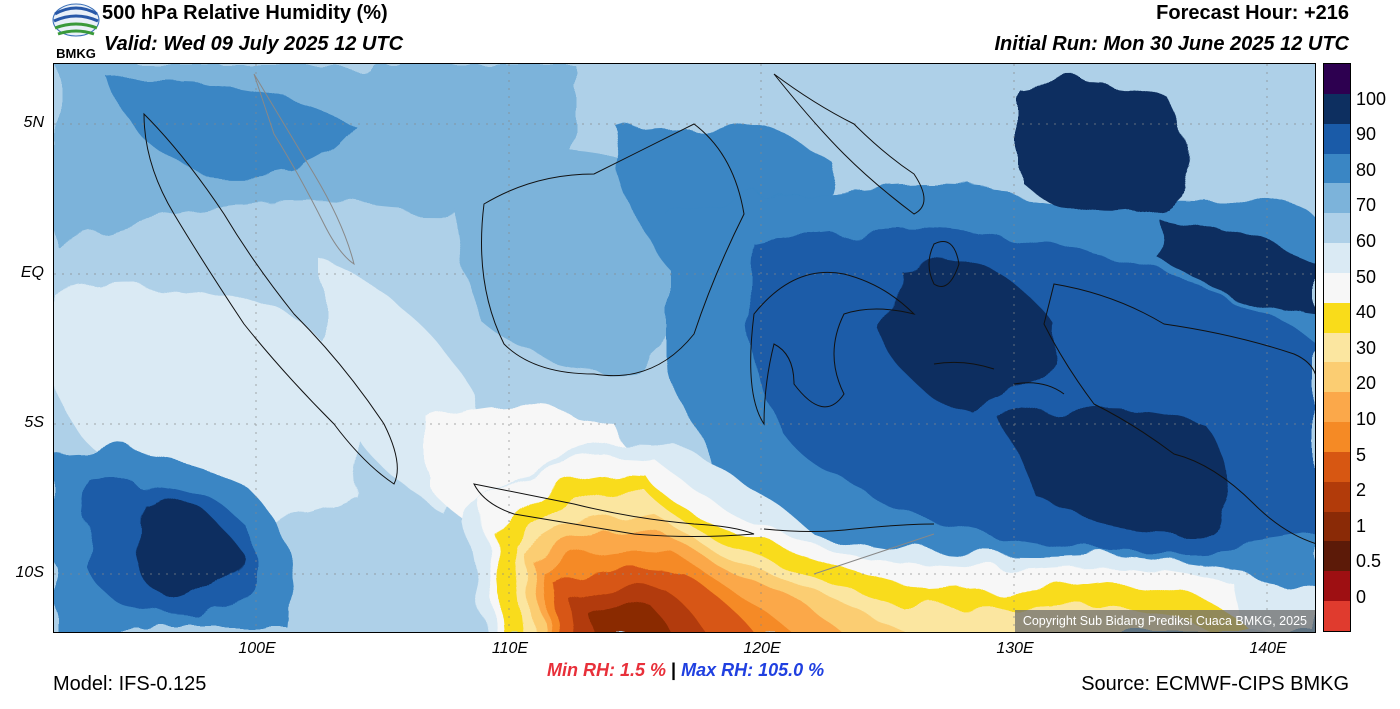 The height and width of the screenshot is (709, 1400). What do you see at coordinates (245, 13) in the screenshot?
I see `chart-title: 500 hPa Relative Humidity (%)` at bounding box center [245, 13].